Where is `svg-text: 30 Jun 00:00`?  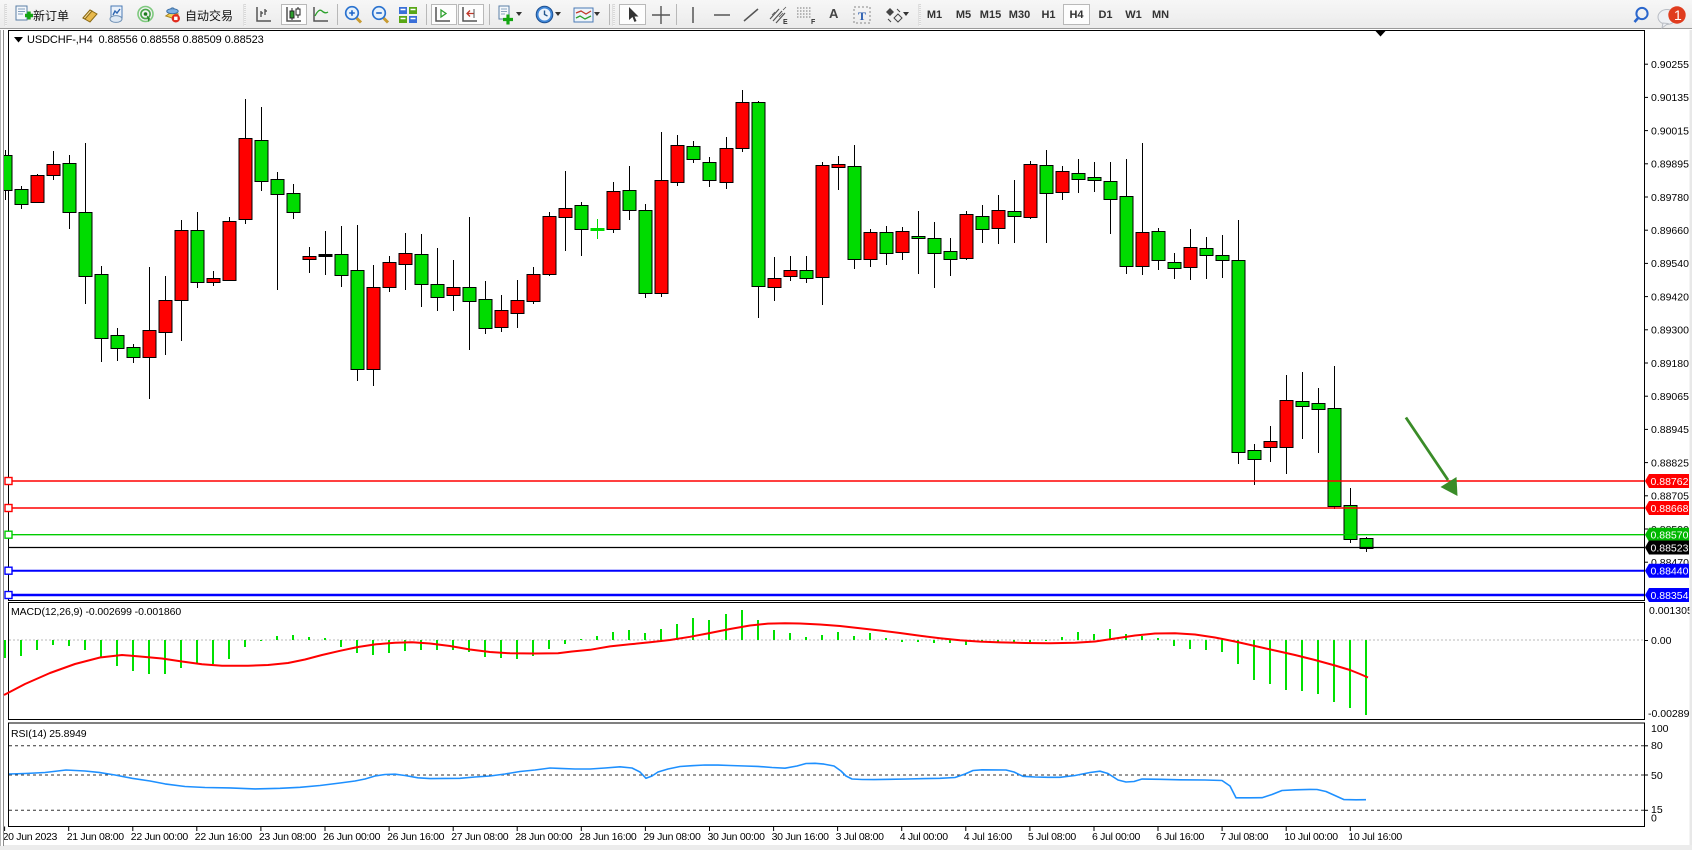 svg-text: 30 Jun 00:00 is located at coordinates (737, 837).